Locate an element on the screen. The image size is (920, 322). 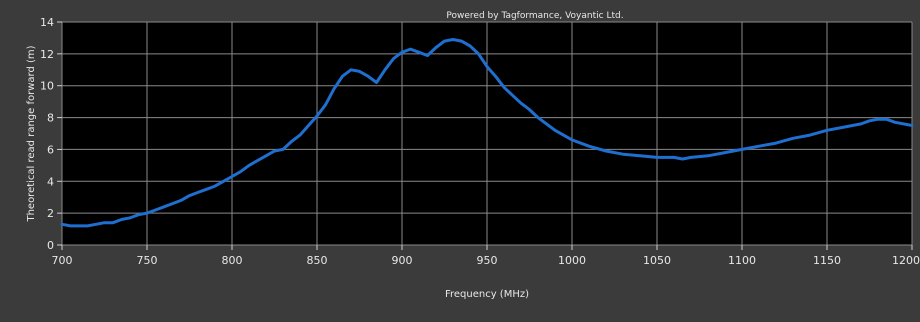
x-tick-label: 1100 is located at coordinates (742, 260).